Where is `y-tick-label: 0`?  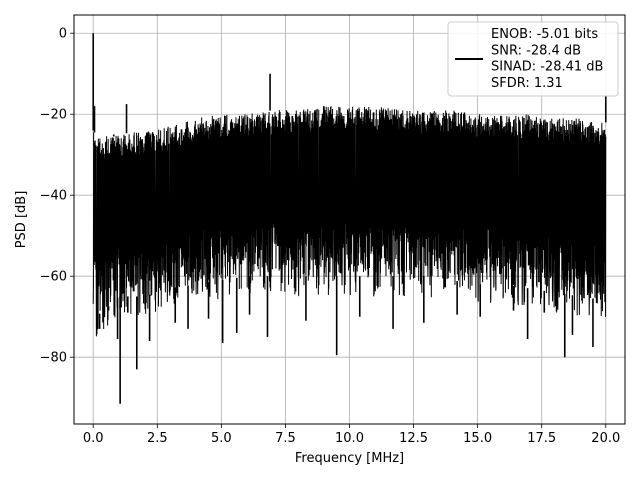 y-tick-label: 0 is located at coordinates (63, 34).